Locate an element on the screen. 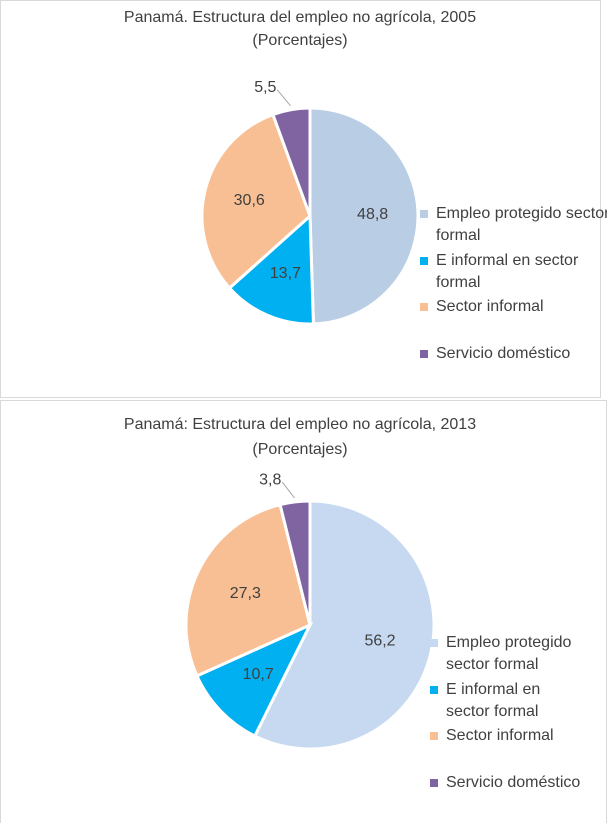 This screenshot has height=823, width=607. data-label: 10,7 is located at coordinates (258, 674).